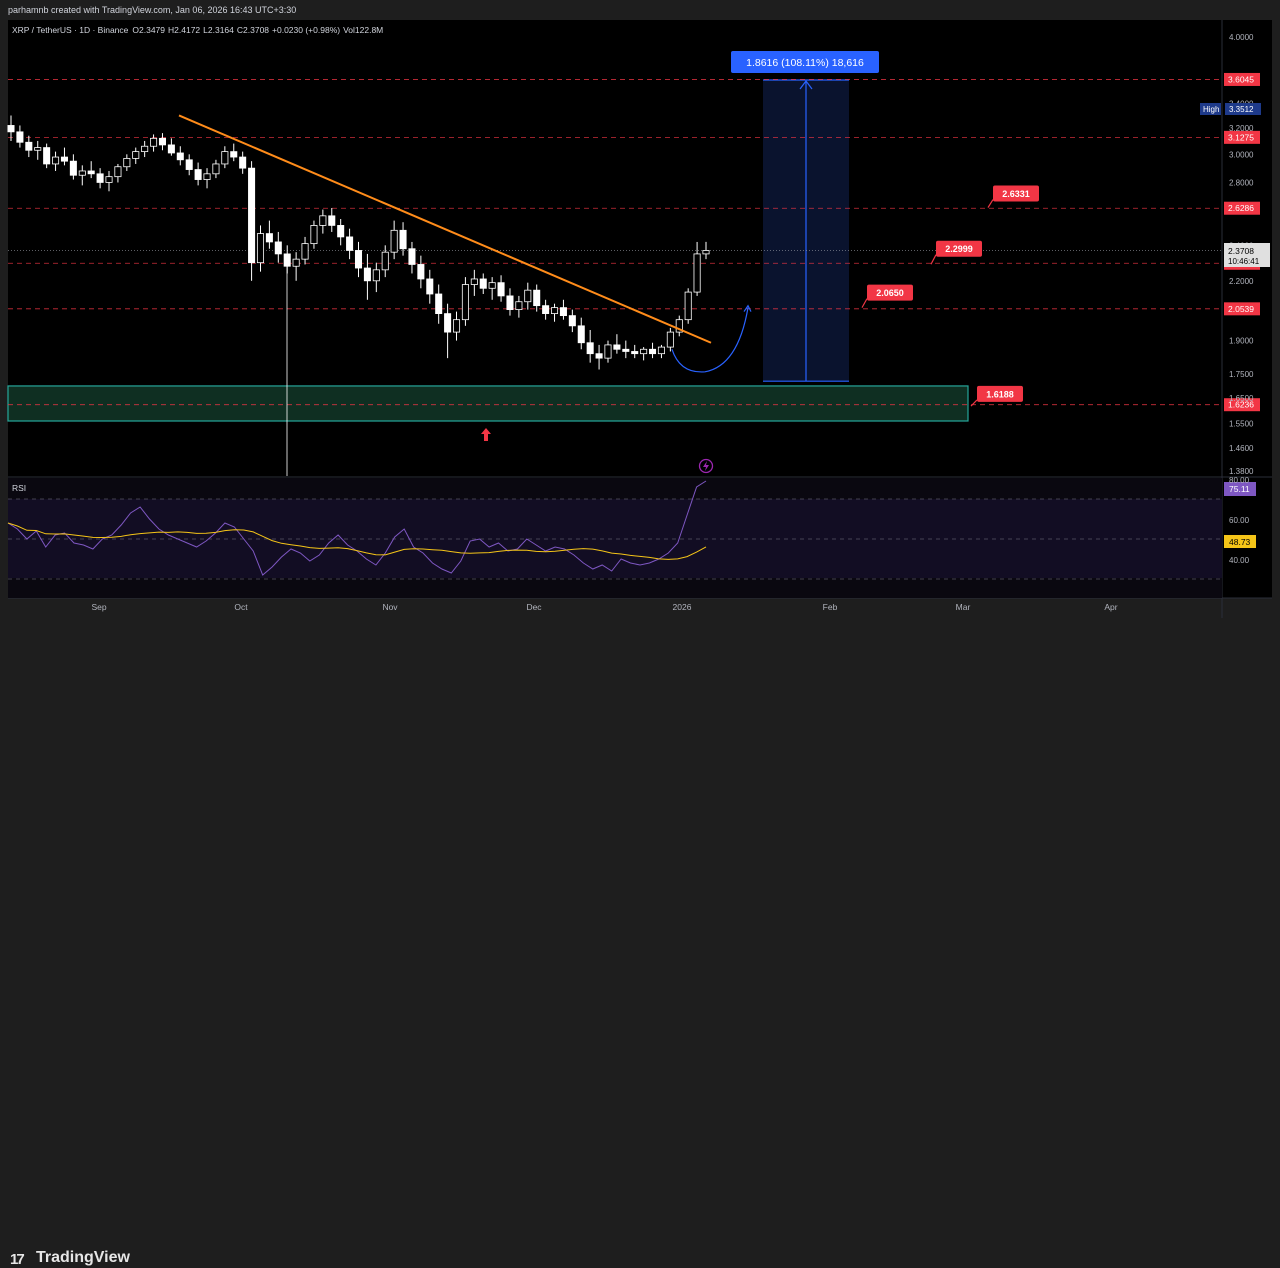 The image size is (1280, 1268). I want to click on rsi-ma-value: 48.73, so click(1240, 542).